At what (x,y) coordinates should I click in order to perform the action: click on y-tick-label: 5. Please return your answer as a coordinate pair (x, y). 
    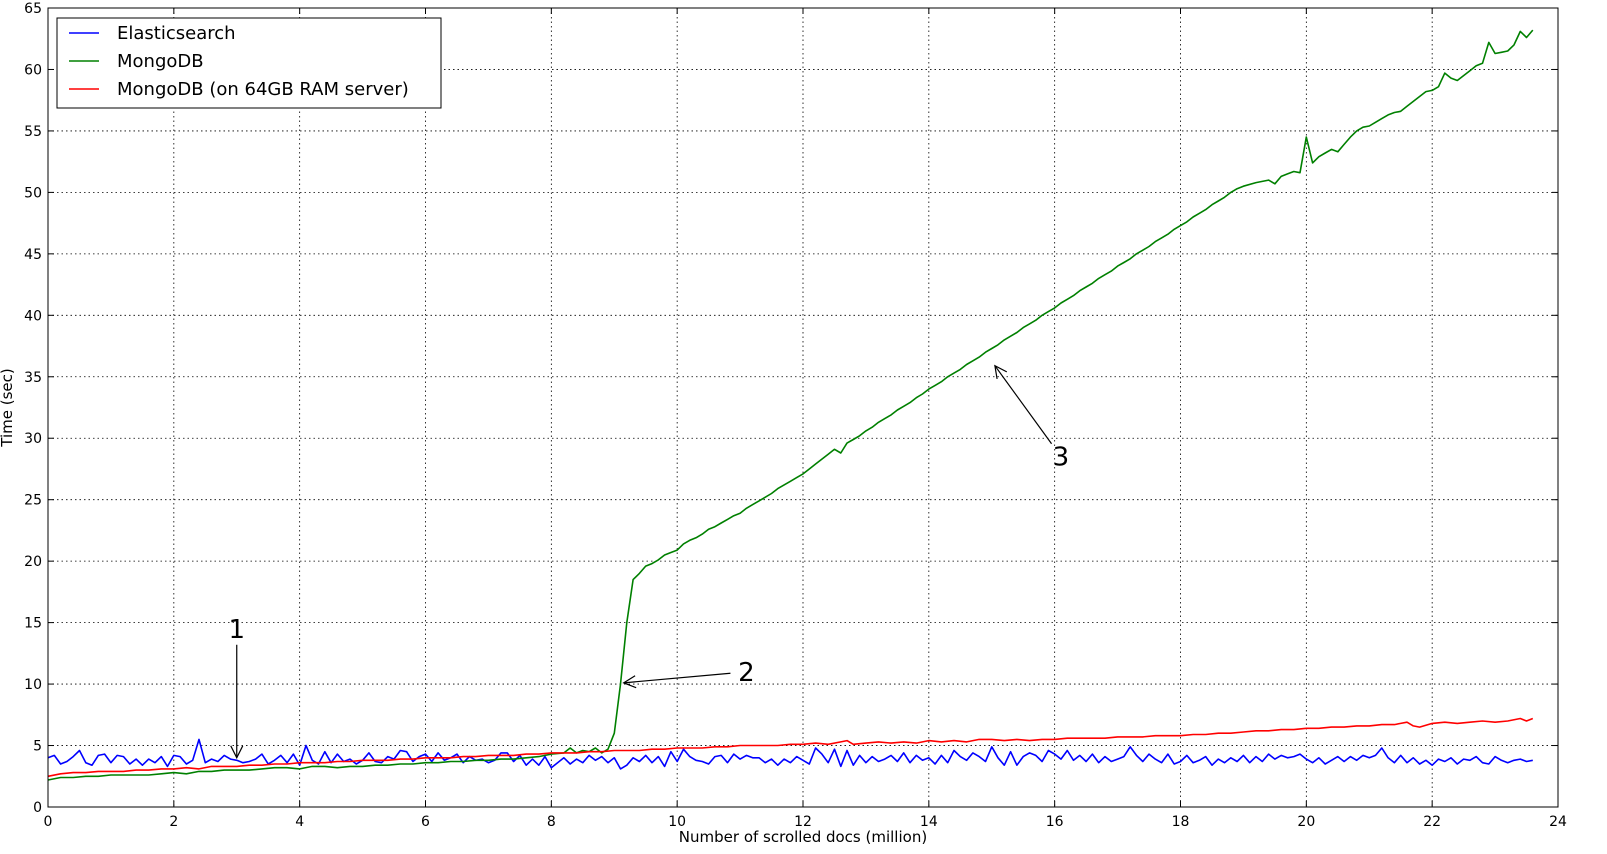
    Looking at the image, I should click on (37, 747).